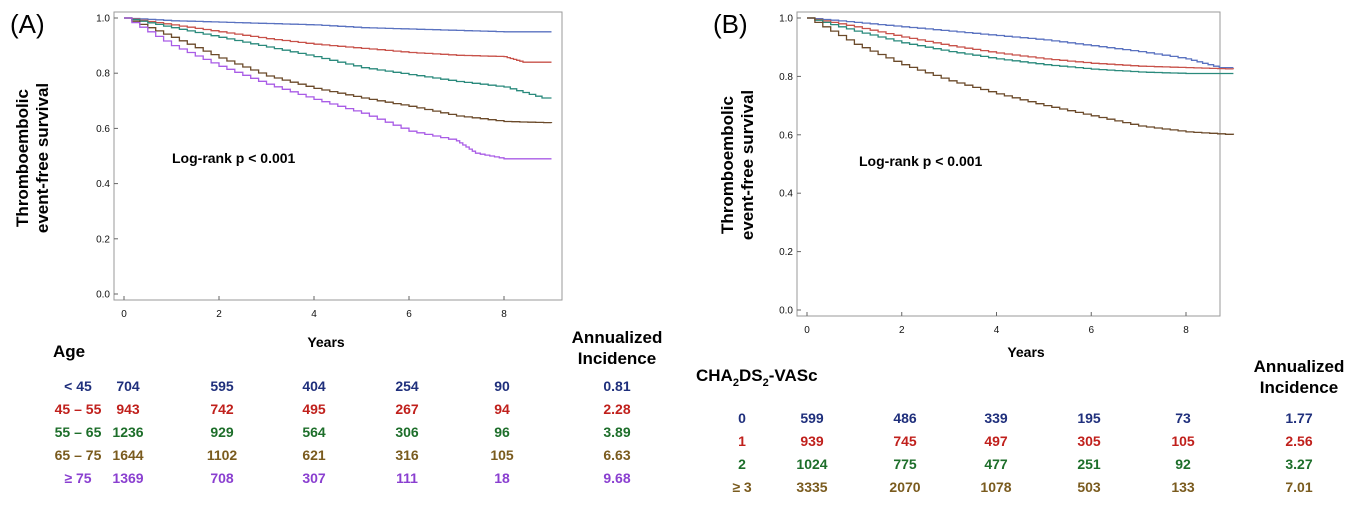  What do you see at coordinates (407, 478) in the screenshot?
I see `at-risk-count: 111` at bounding box center [407, 478].